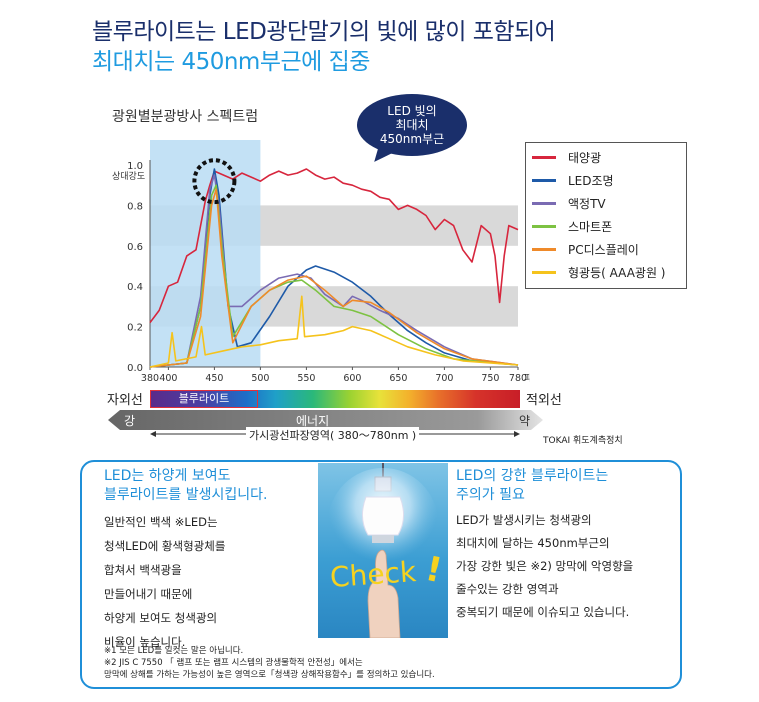 Image resolution: width=759 pixels, height=702 pixels. I want to click on left-heading-line-1: LED는 하양게 보여도, so click(167, 476).